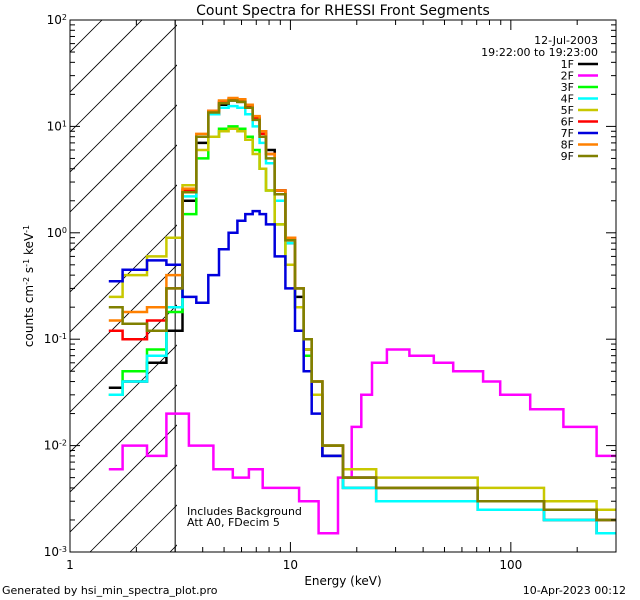 The image size is (640, 600). I want to click on x-axis-label: Energy (keV), so click(342, 581).